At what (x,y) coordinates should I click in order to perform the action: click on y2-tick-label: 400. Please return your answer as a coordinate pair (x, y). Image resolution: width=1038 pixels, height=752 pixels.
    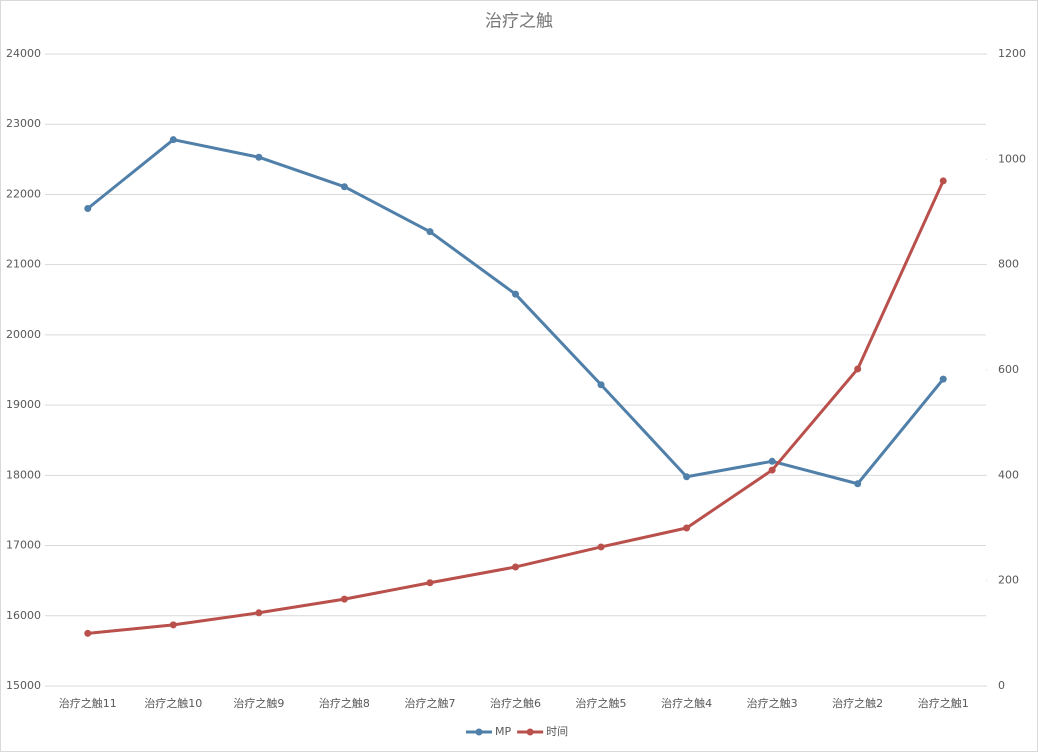
    Looking at the image, I should click on (1008, 474).